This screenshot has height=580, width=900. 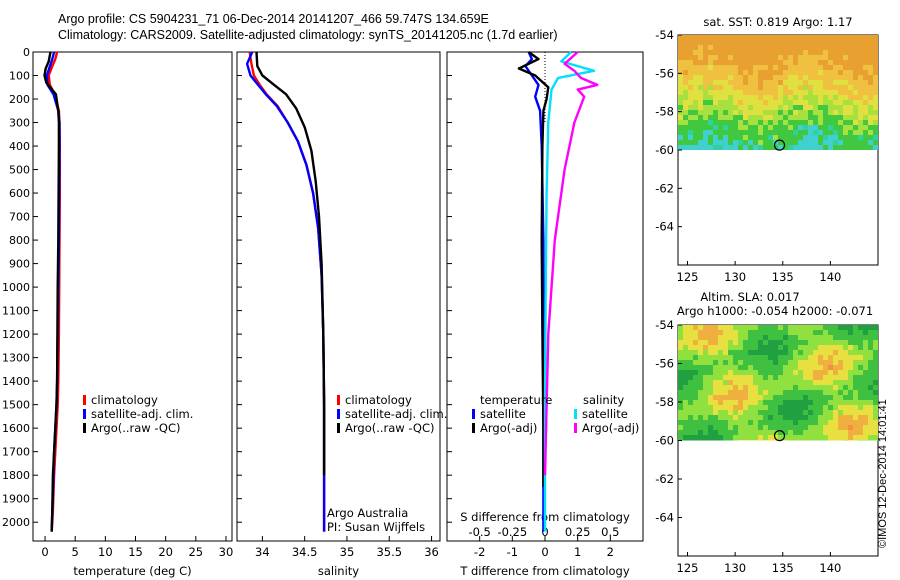 What do you see at coordinates (290, 263) in the screenshot?
I see `salinity-series-line` at bounding box center [290, 263].